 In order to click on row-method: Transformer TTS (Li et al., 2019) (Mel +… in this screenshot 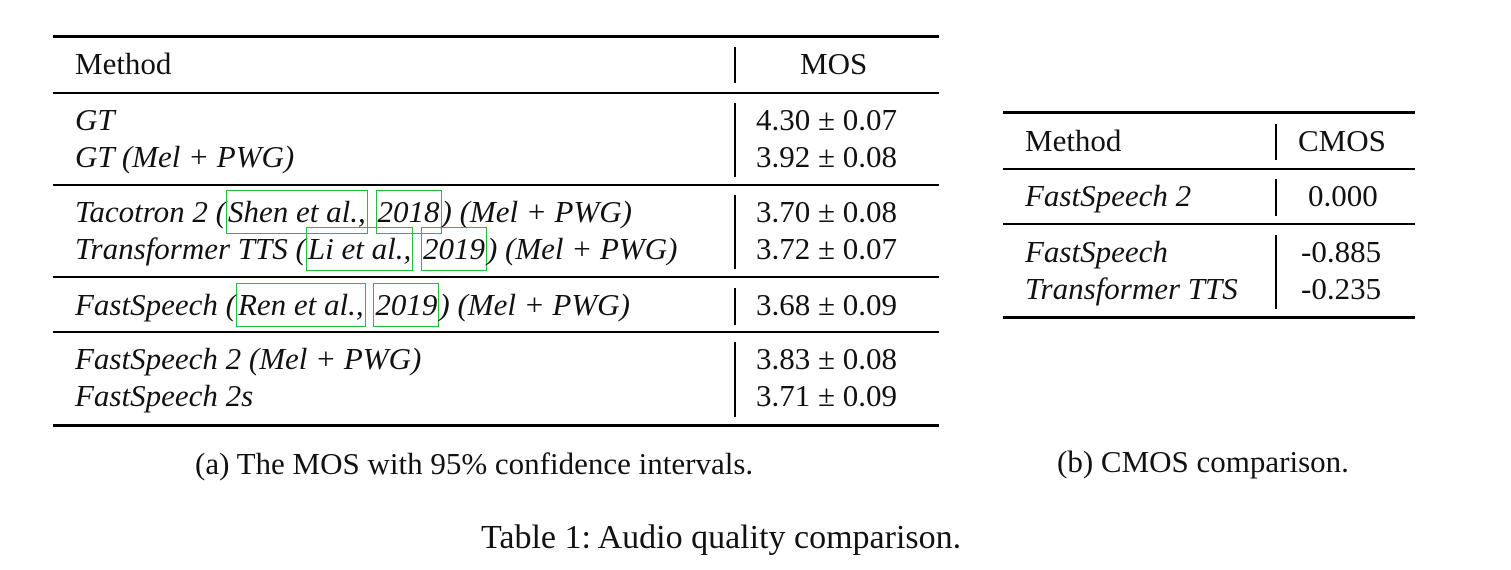, I will do `click(376, 248)`.